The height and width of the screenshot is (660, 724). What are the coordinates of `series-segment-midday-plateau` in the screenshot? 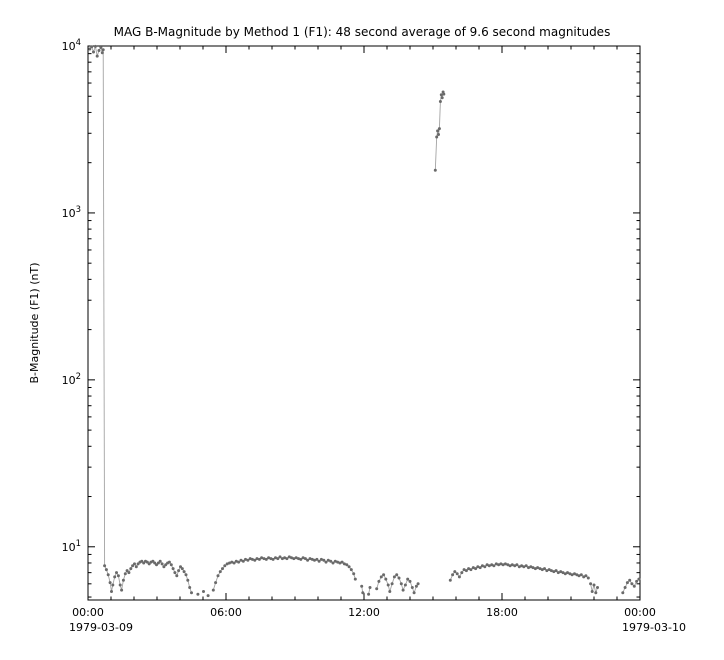 It's located at (284, 573).